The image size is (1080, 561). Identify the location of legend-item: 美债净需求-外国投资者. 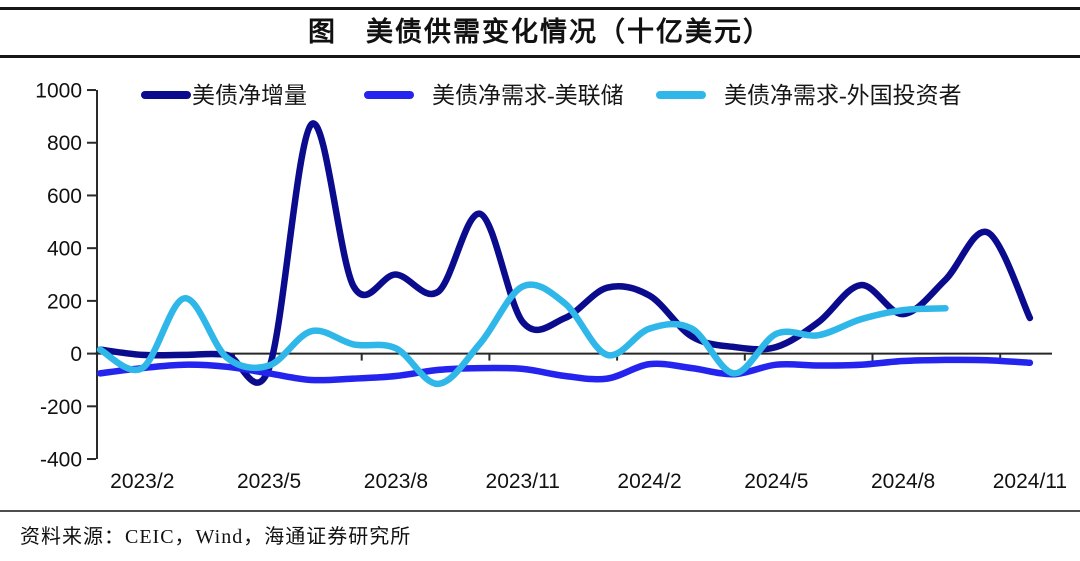
(809, 95).